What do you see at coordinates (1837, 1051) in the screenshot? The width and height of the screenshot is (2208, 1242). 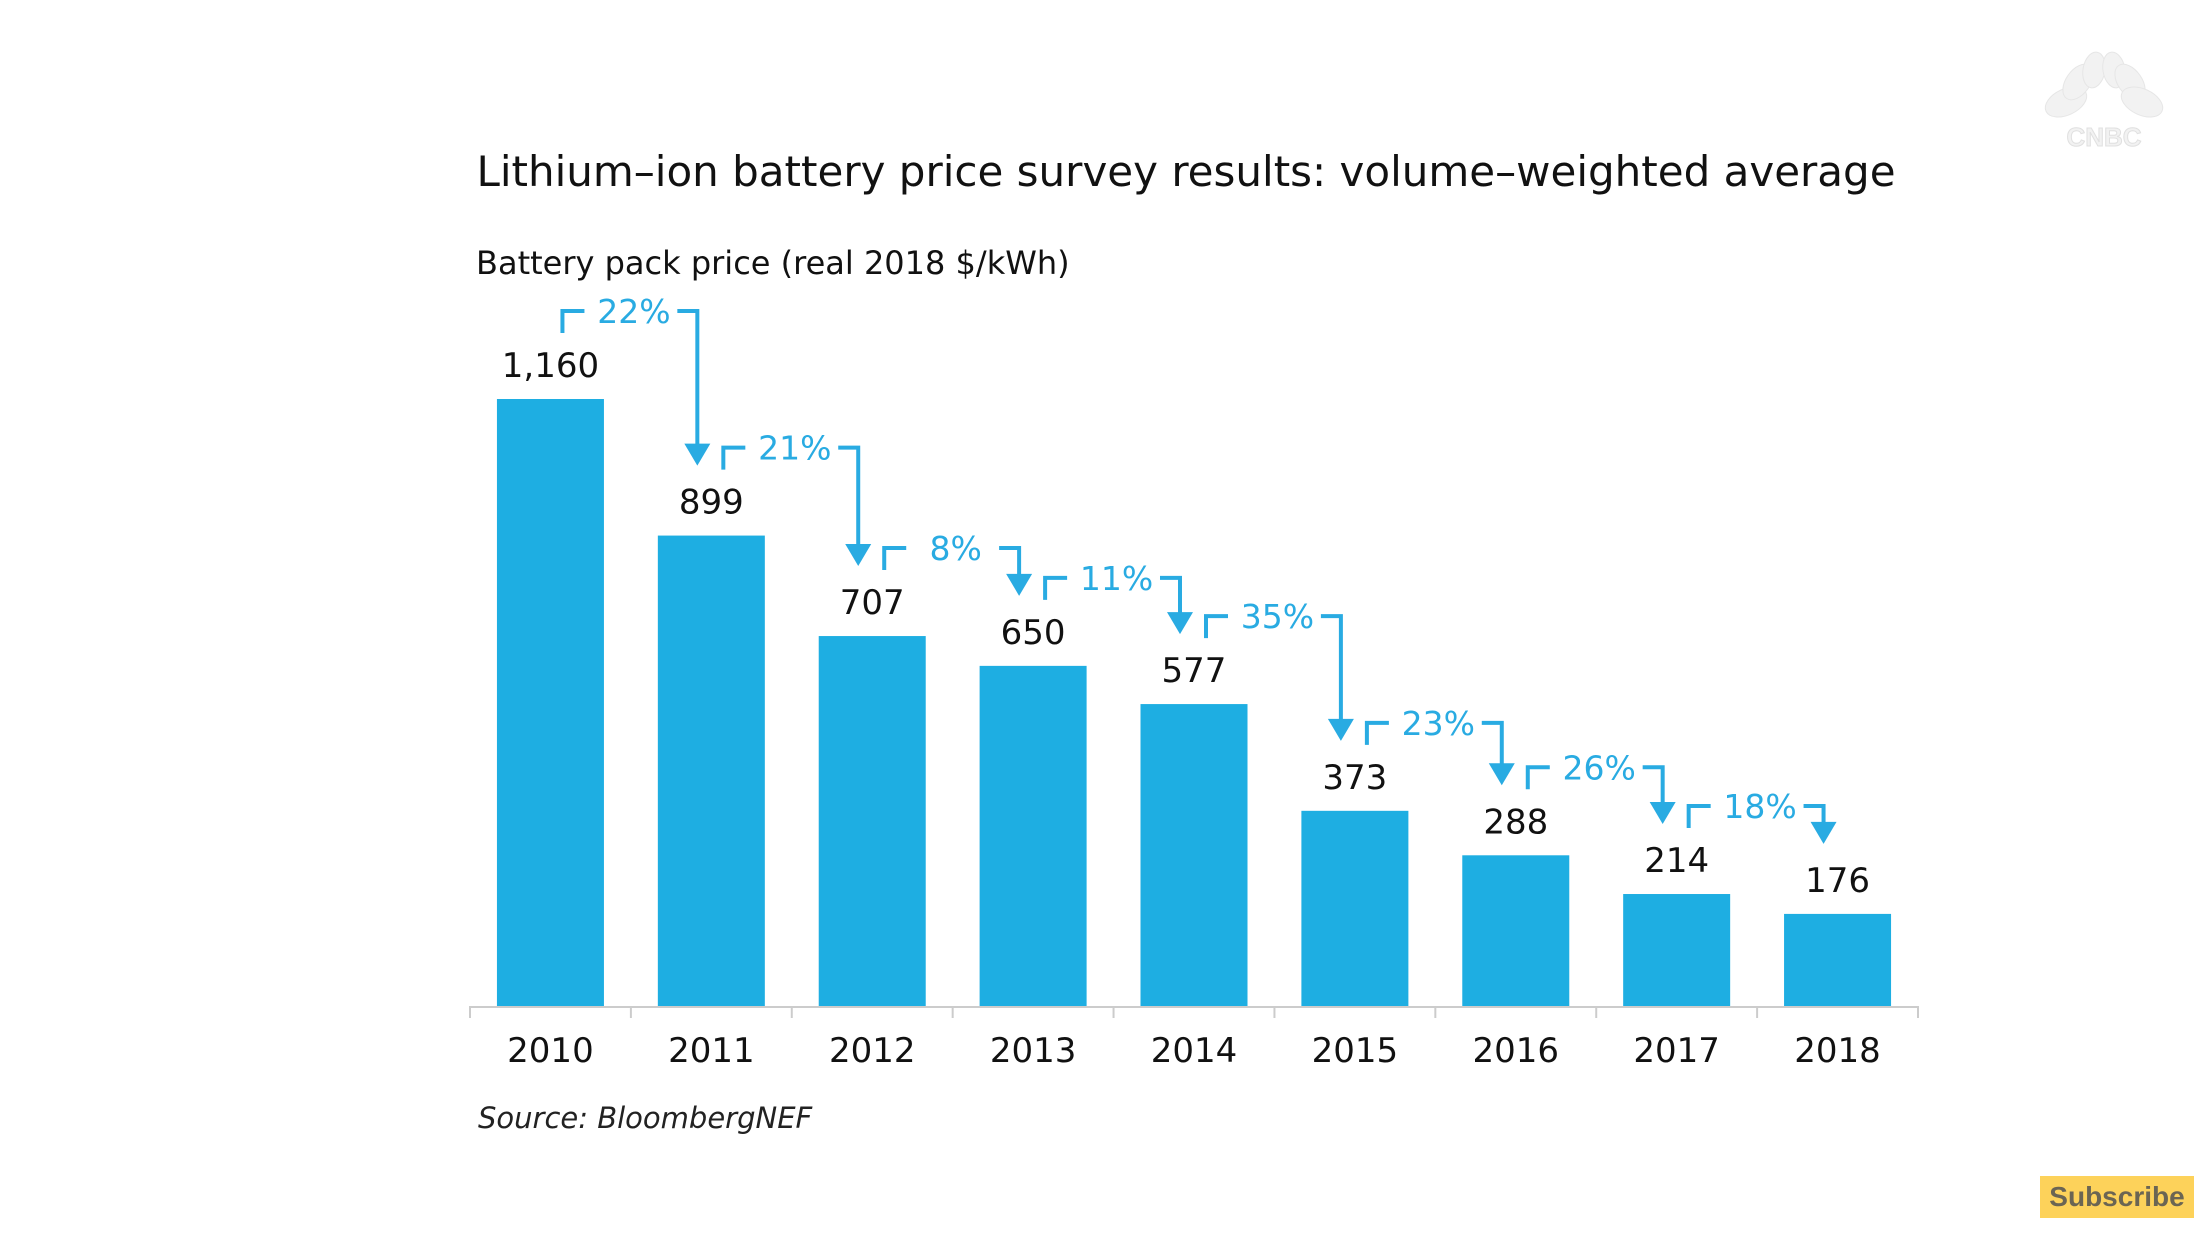 I see `tick-label-2018: 2018` at bounding box center [1837, 1051].